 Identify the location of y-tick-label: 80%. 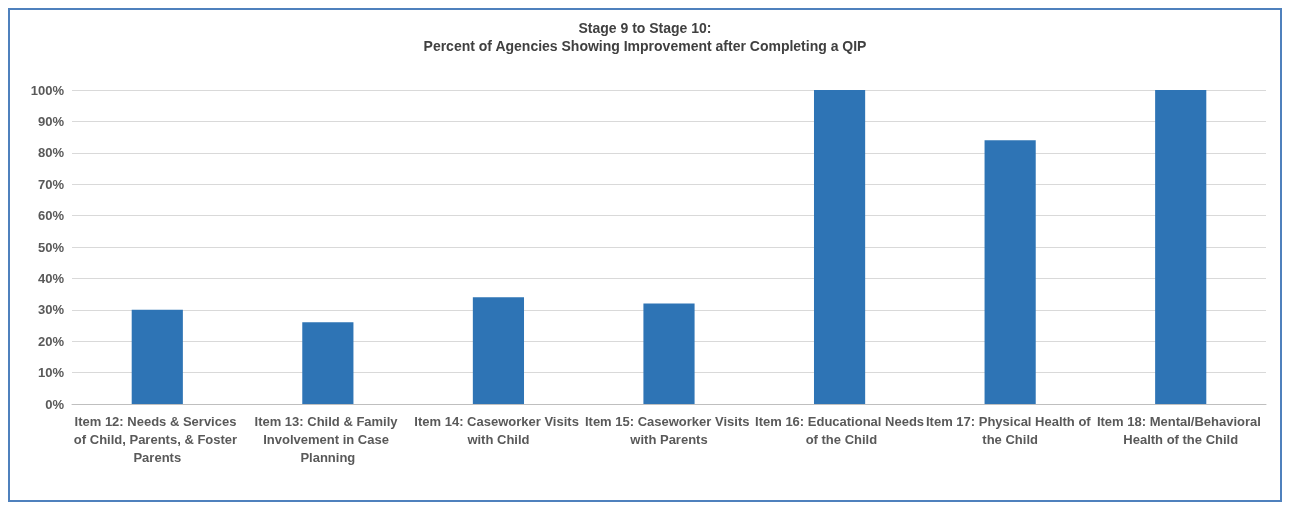
(51, 153).